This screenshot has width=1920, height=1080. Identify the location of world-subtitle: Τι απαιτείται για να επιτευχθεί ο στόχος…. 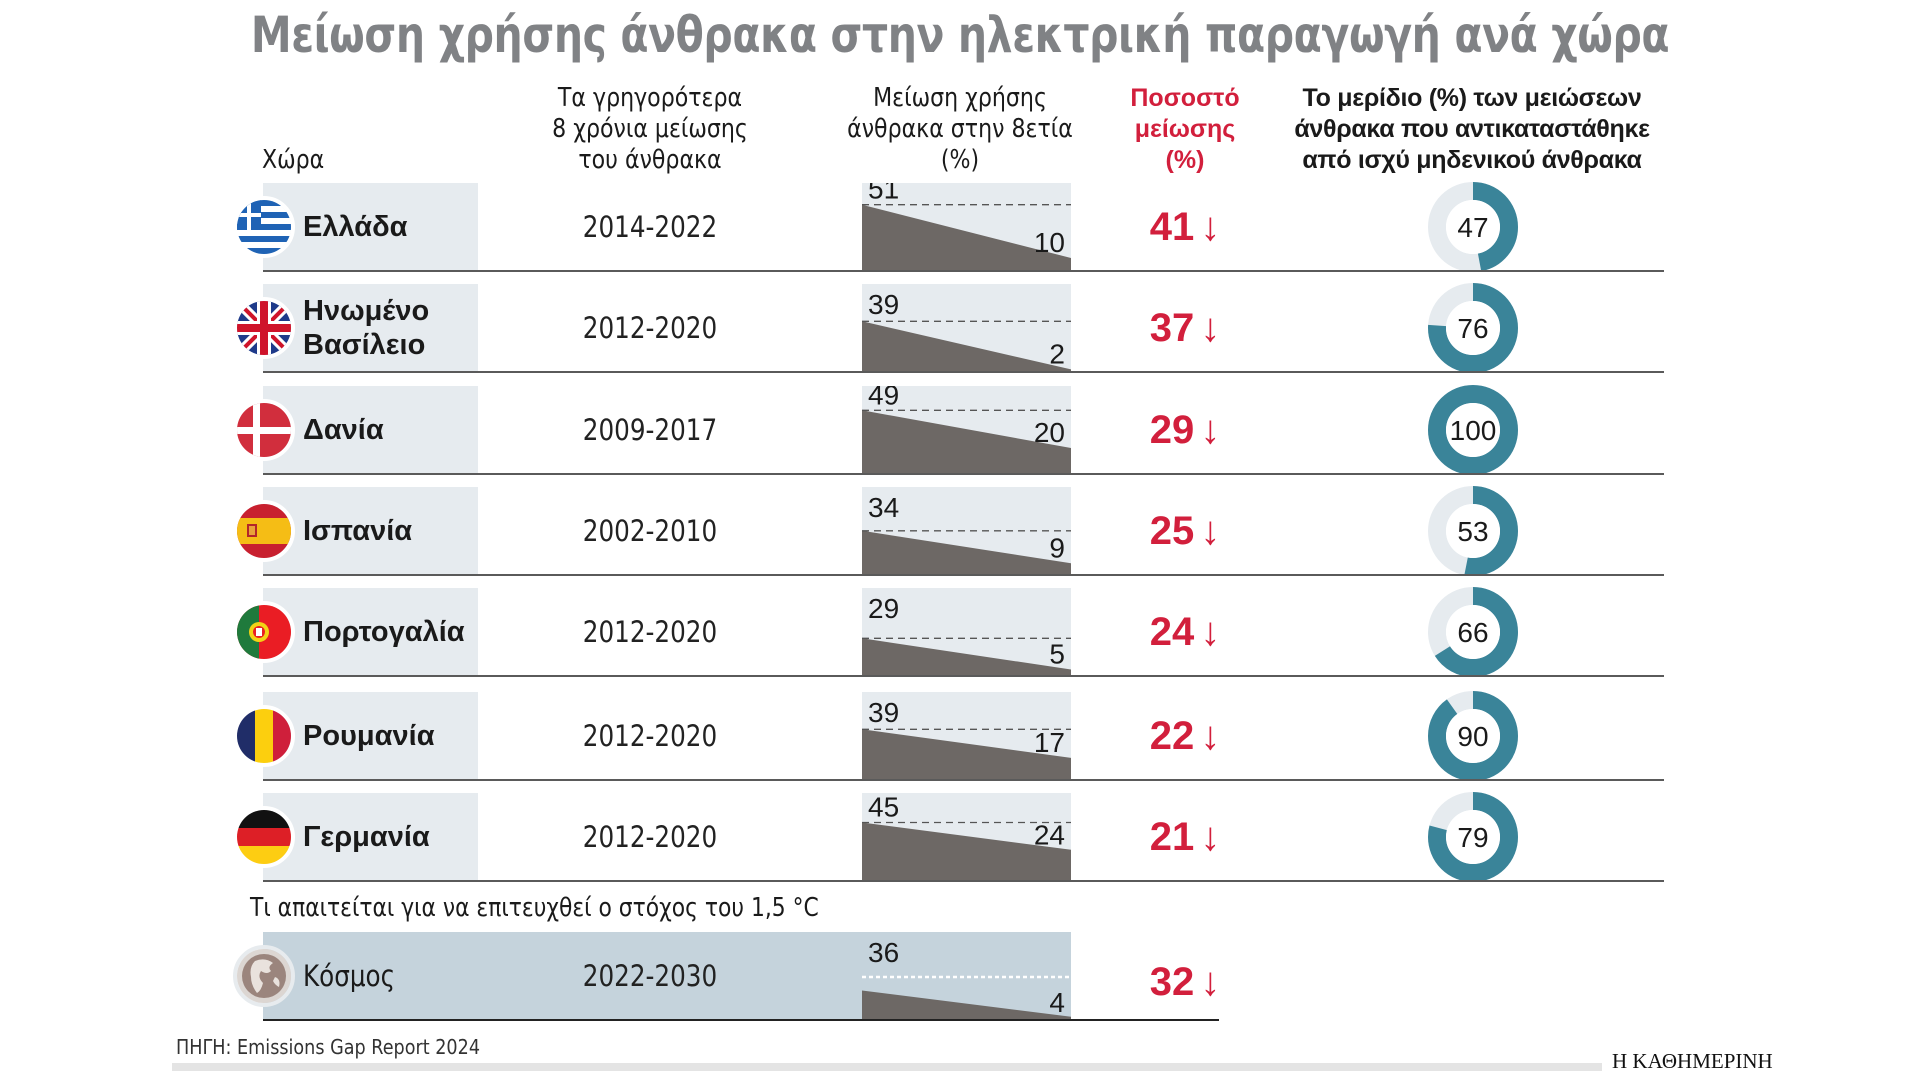
(534, 908).